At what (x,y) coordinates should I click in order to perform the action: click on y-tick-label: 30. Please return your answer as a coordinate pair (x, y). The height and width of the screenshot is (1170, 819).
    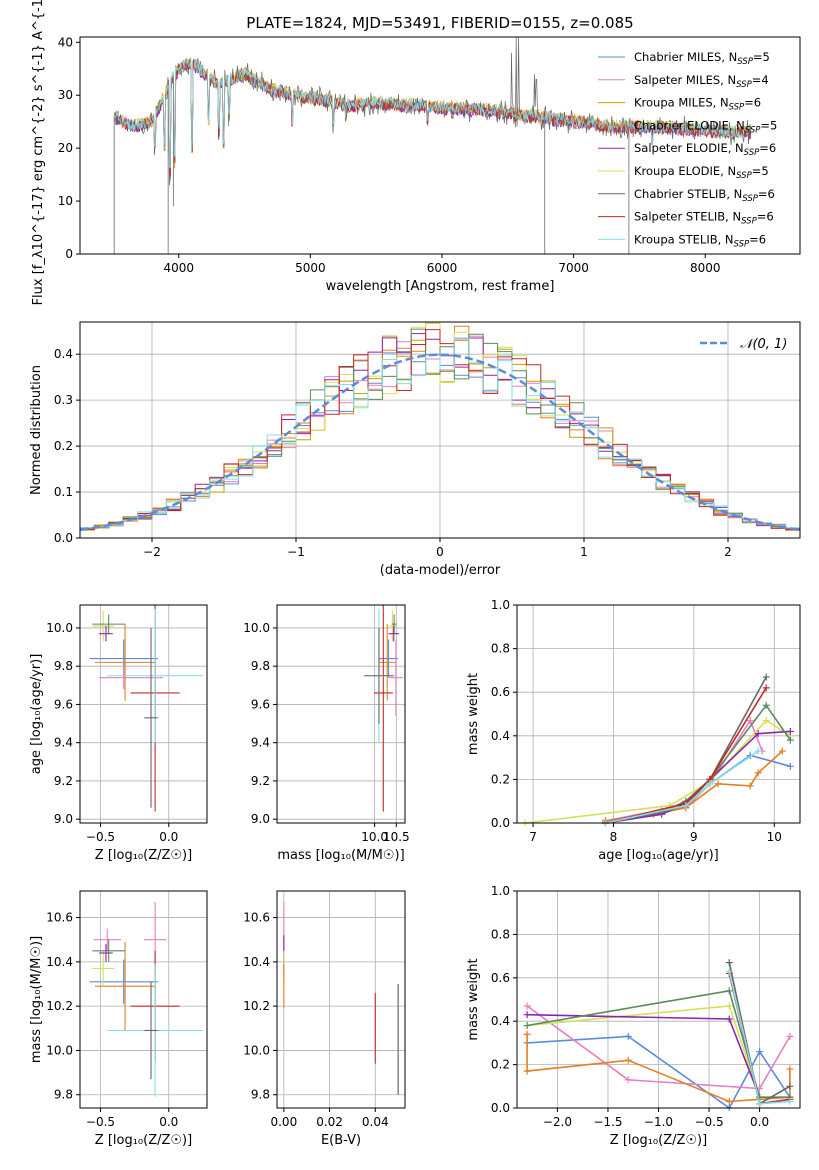
    Looking at the image, I should click on (65, 95).